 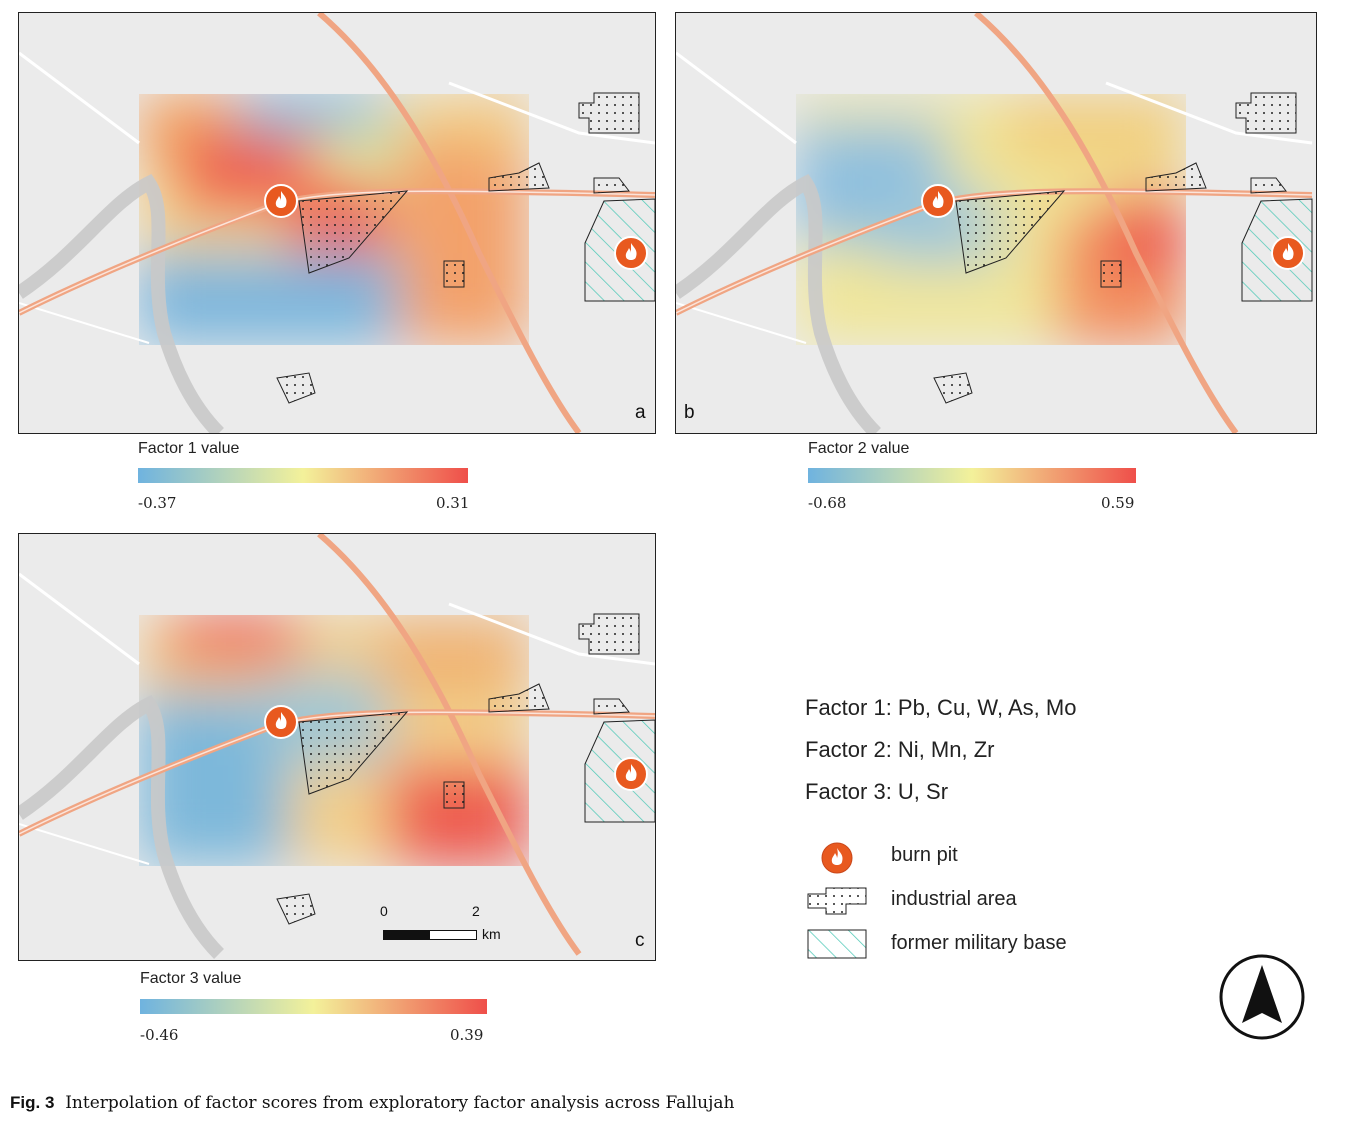 I want to click on colorbar-b, so click(x=972, y=475).